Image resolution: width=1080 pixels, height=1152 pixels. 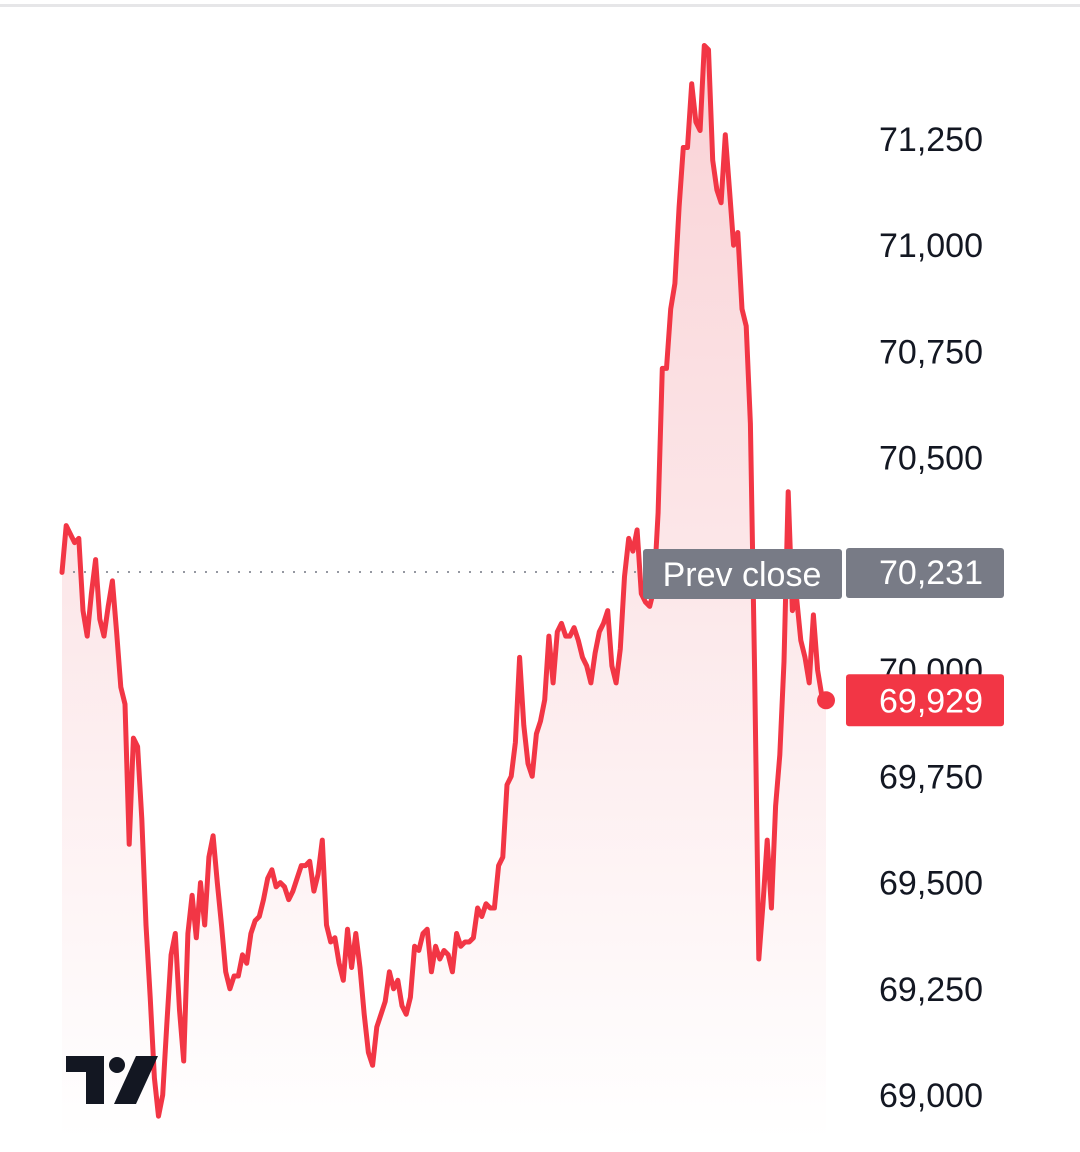 I want to click on prev-close-label-badge, so click(x=742, y=573).